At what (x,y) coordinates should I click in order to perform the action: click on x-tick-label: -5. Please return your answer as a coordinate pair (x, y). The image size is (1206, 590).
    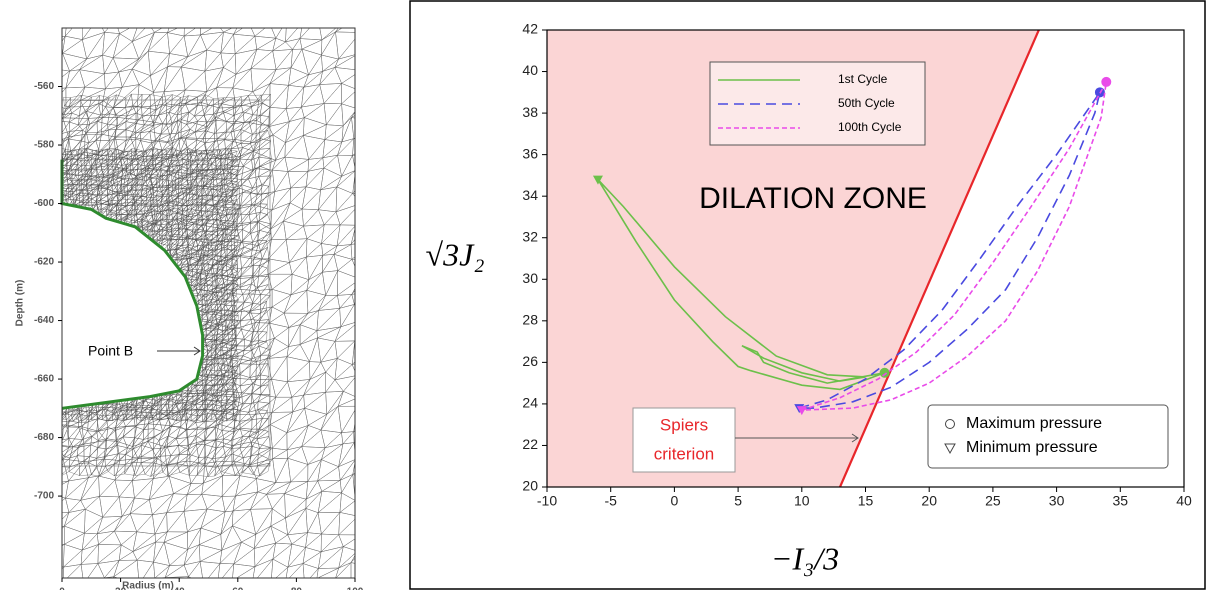
    Looking at the image, I should click on (610, 501).